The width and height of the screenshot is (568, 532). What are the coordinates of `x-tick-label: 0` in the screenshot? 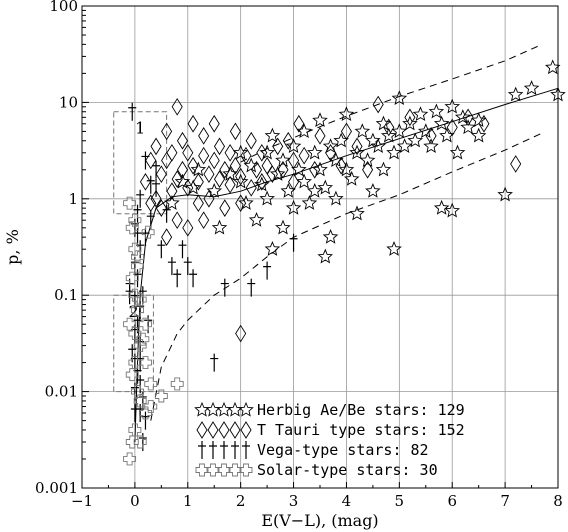 It's located at (135, 501).